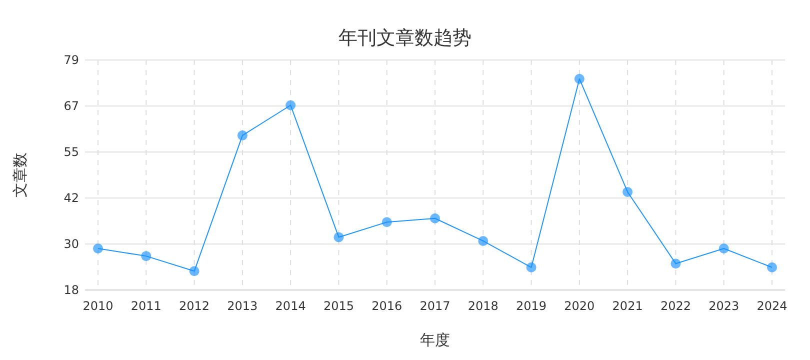 This screenshot has width=810, height=360. I want to click on x-tick-label: 2013, so click(242, 306).